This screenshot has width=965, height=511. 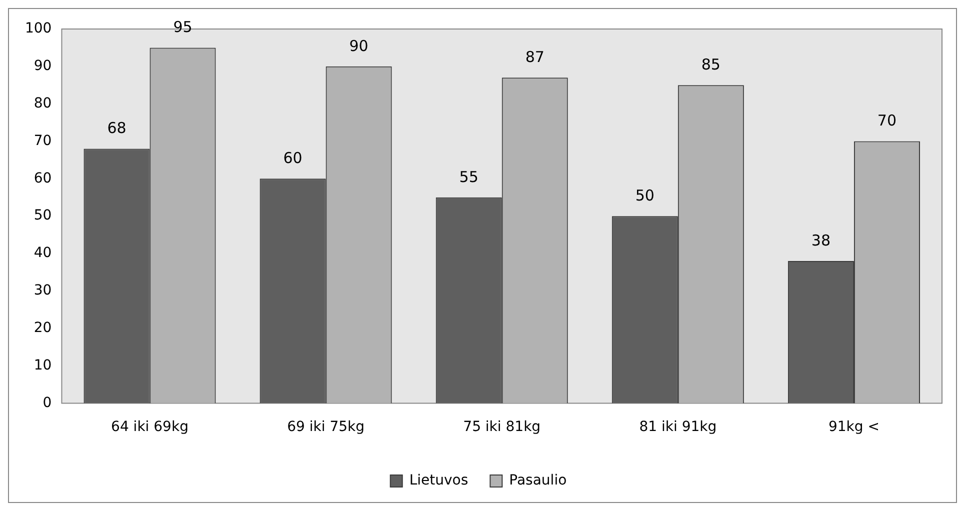 What do you see at coordinates (43, 290) in the screenshot?
I see `y-tick-label: 30` at bounding box center [43, 290].